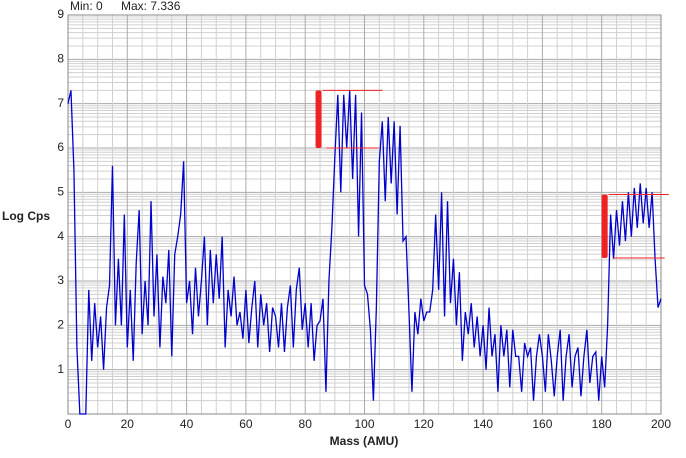 This screenshot has height=458, width=686. What do you see at coordinates (128, 424) in the screenshot?
I see `x-tick-label: 20` at bounding box center [128, 424].